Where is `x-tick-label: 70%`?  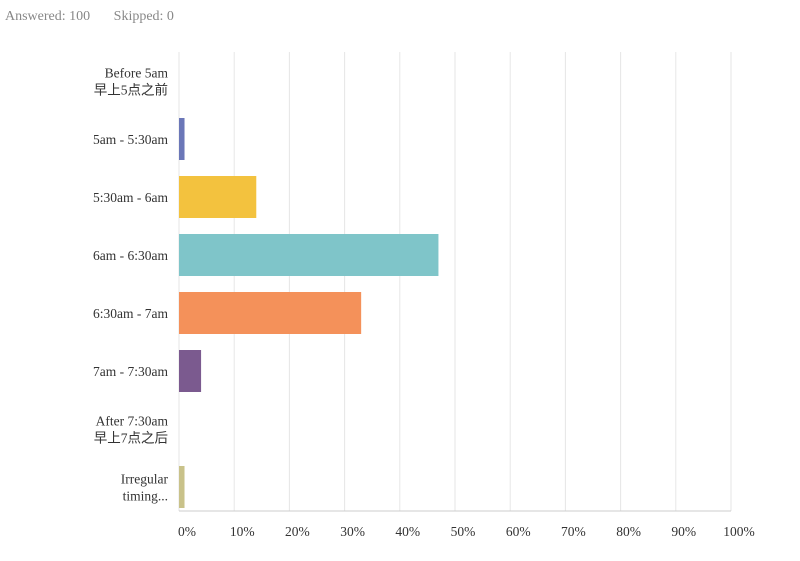
x-tick-label: 70% is located at coordinates (573, 531).